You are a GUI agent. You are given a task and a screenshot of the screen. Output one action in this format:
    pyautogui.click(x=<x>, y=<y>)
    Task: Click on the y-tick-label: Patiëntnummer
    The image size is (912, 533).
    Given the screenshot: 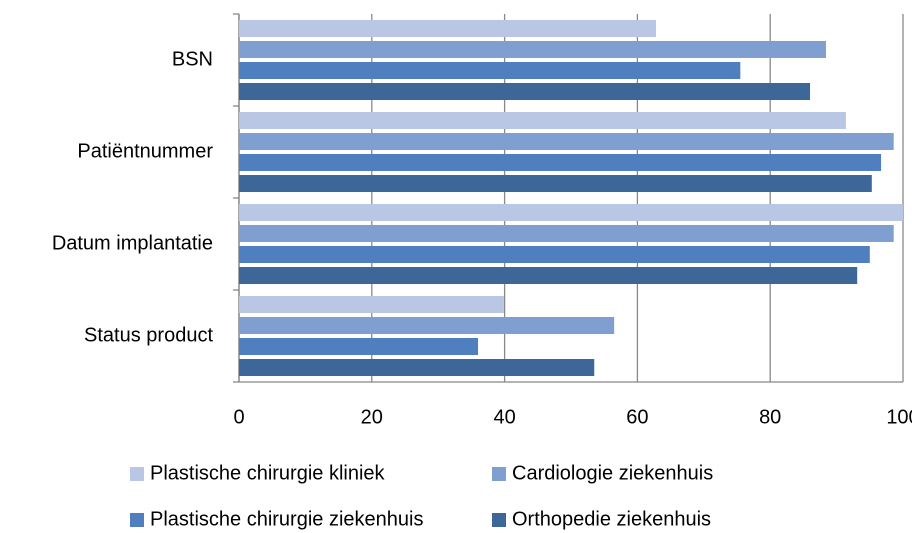 What is the action you would take?
    pyautogui.click(x=145, y=151)
    